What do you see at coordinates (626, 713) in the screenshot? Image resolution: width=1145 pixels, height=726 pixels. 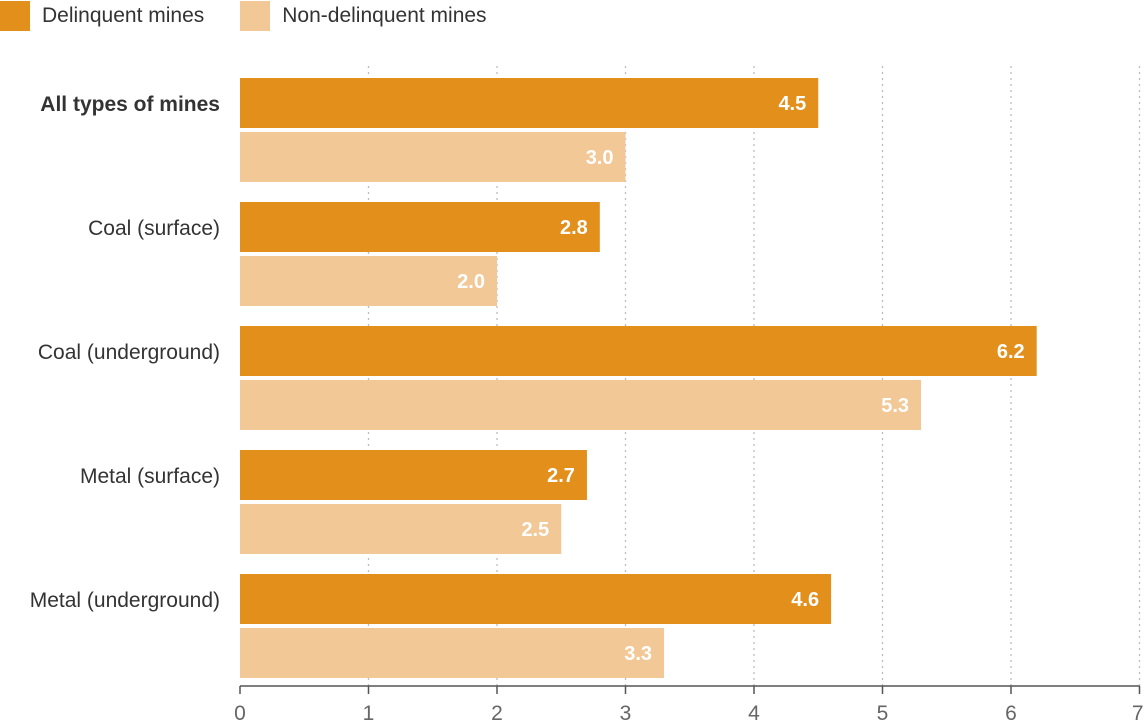 I see `x-tick-label: 3` at bounding box center [626, 713].